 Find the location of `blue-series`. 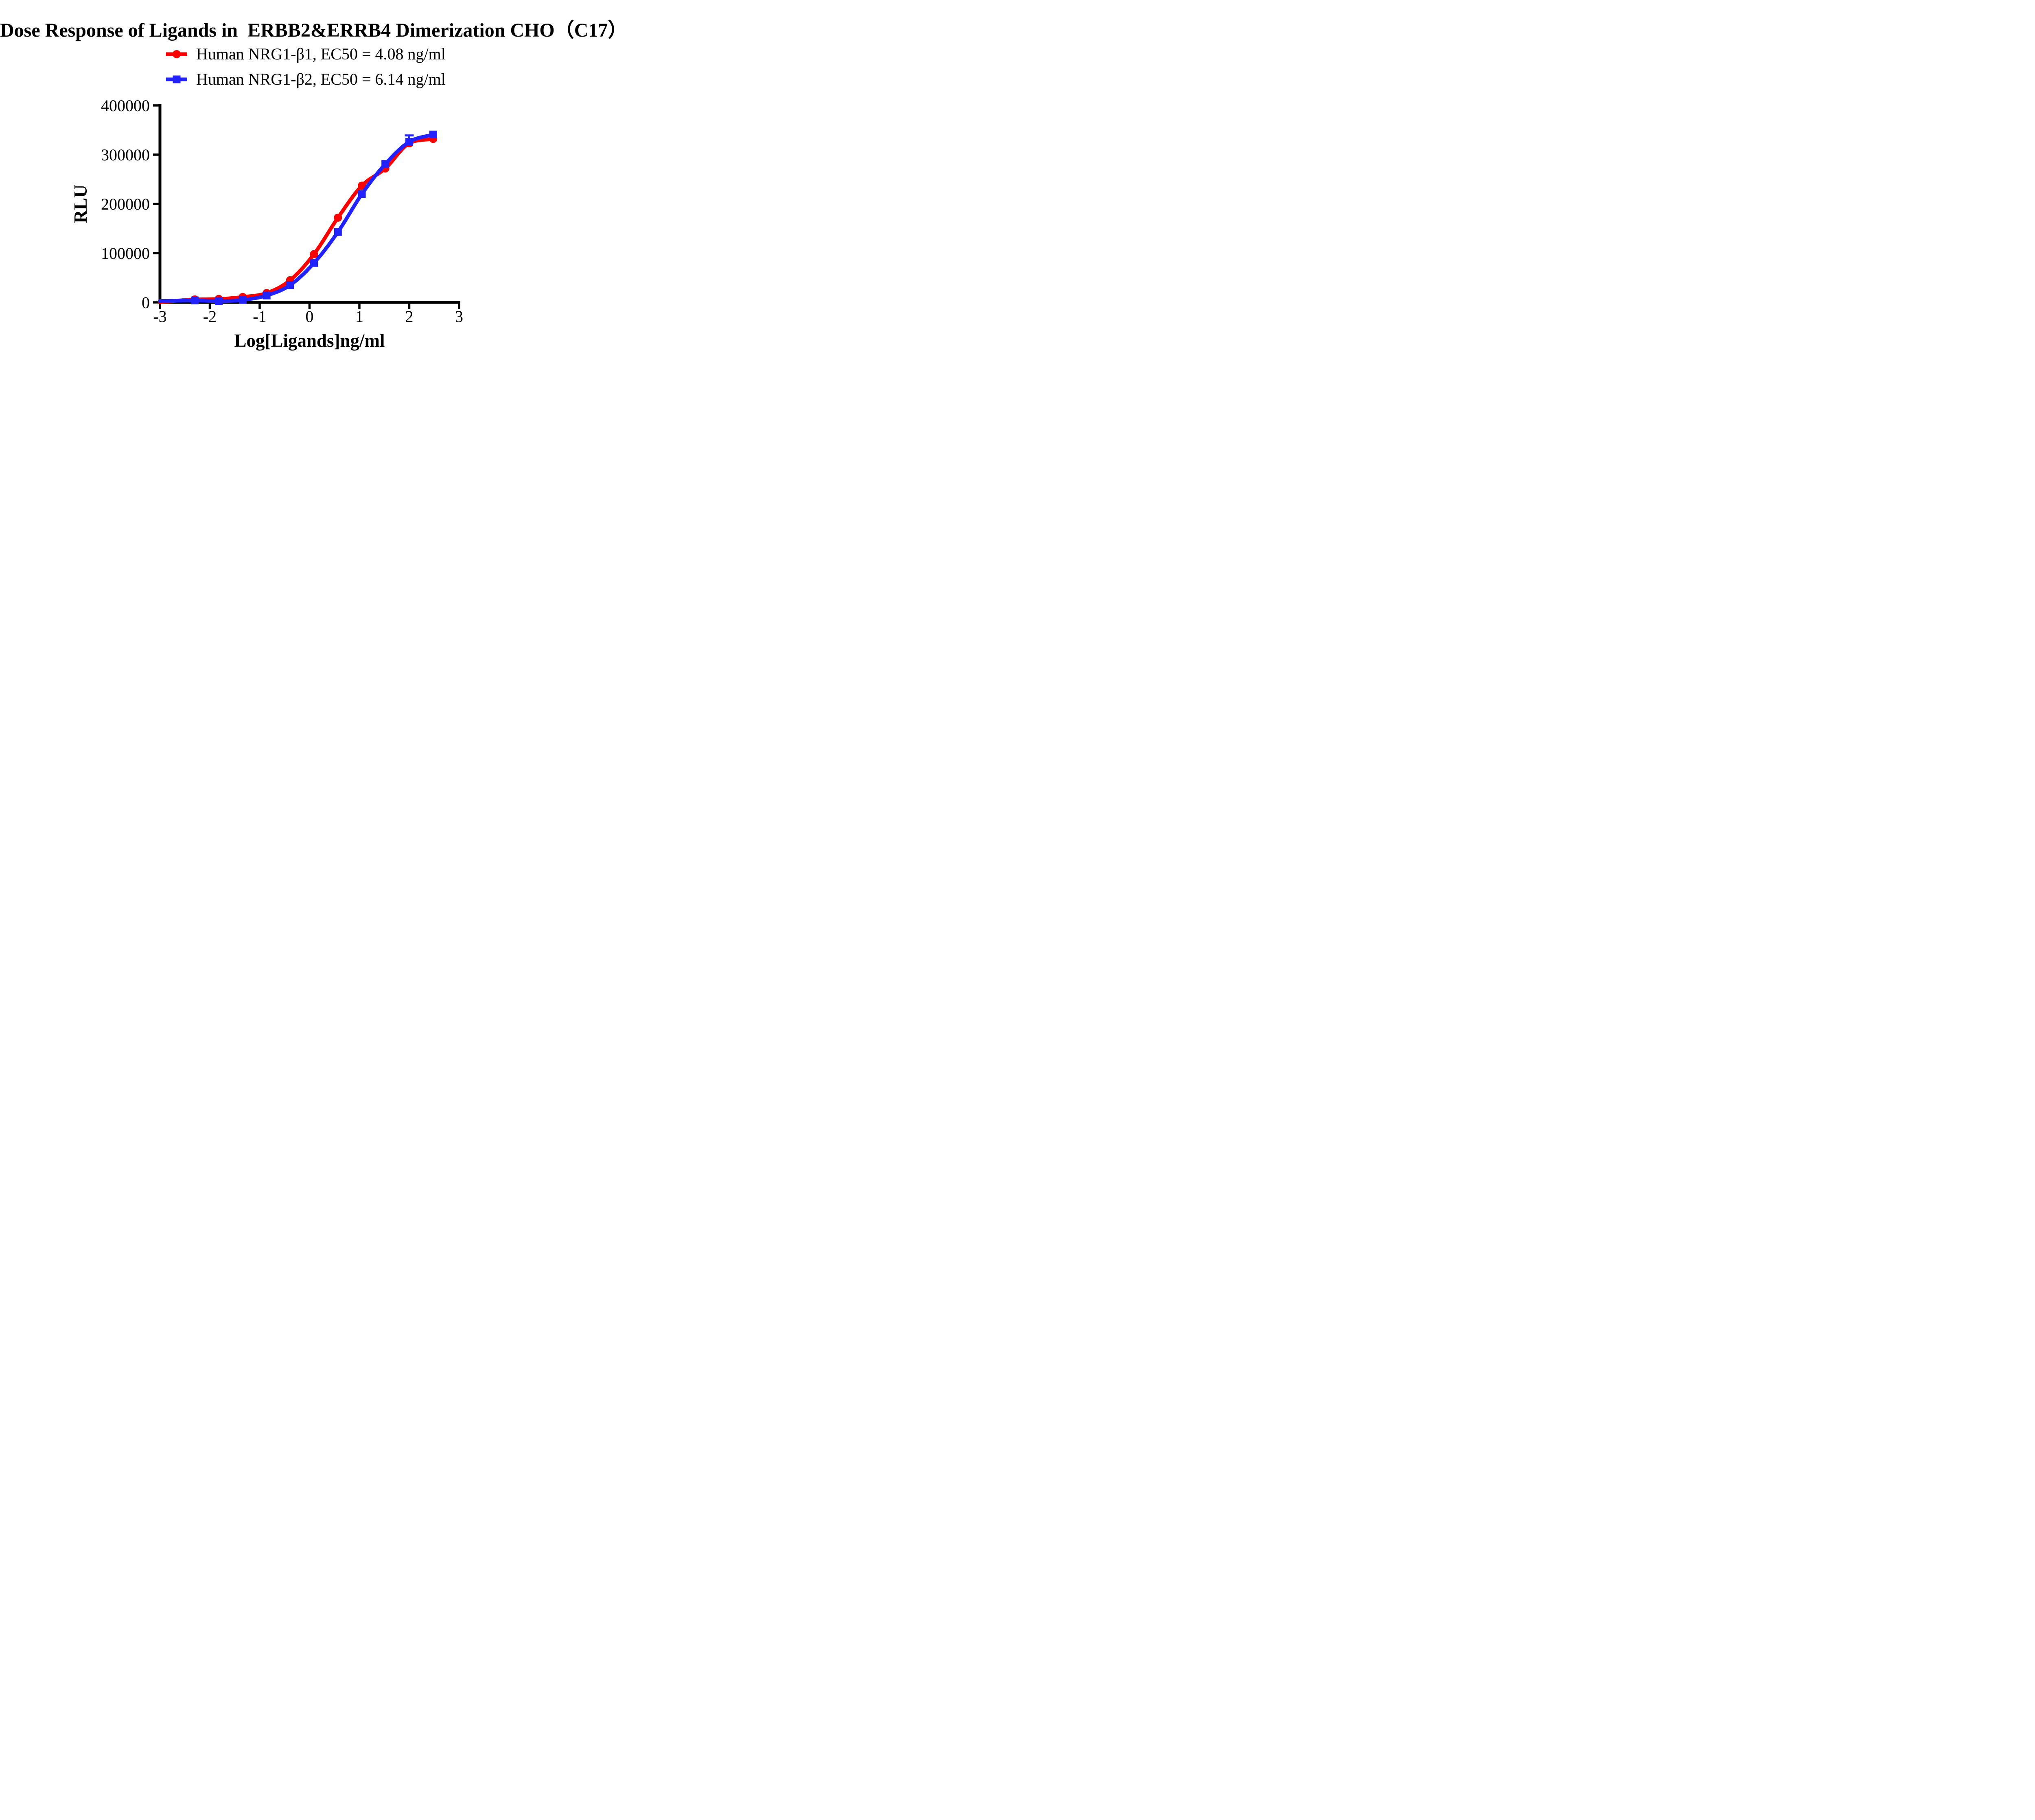

blue-series is located at coordinates (297, 217).